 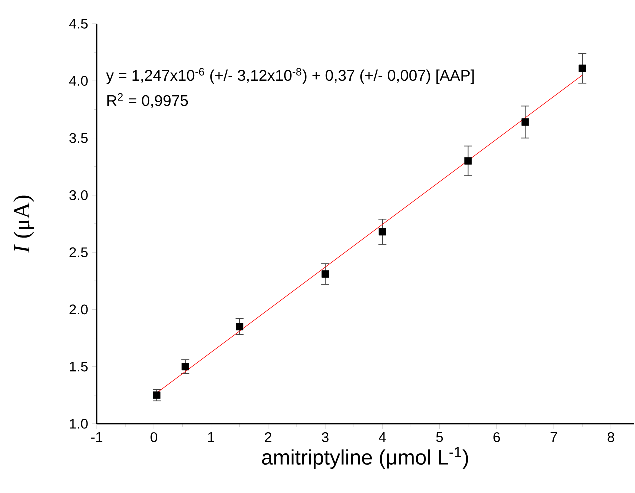 I want to click on x-tick-label: -1, so click(x=97, y=437).